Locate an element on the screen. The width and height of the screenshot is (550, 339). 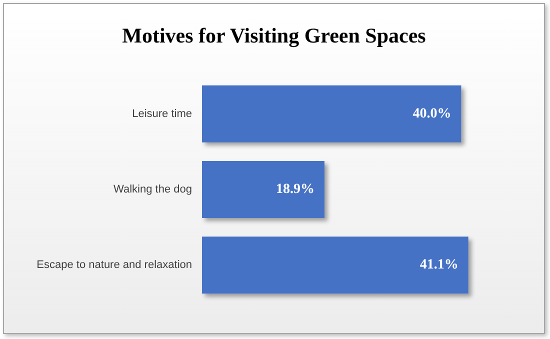
y-tick-label: Escape to nature and relaxation is located at coordinates (114, 265).